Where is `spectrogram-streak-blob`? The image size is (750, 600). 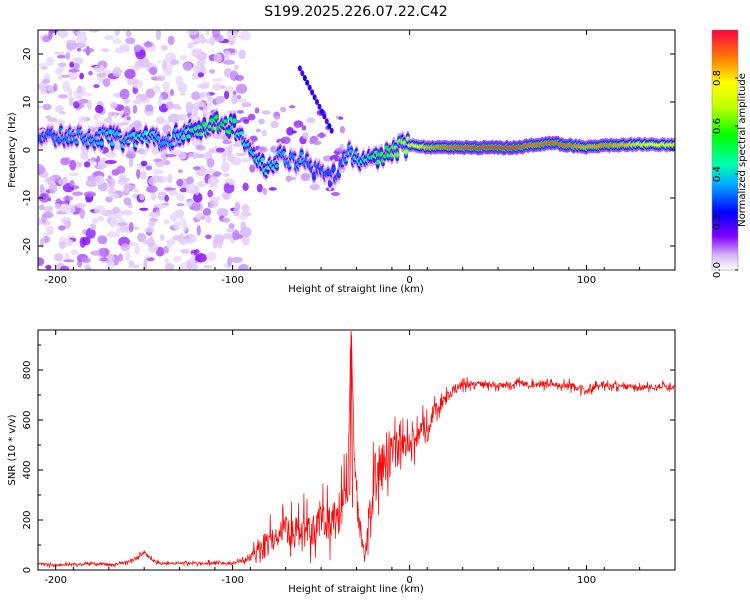
spectrogram-streak-blob is located at coordinates (299, 68).